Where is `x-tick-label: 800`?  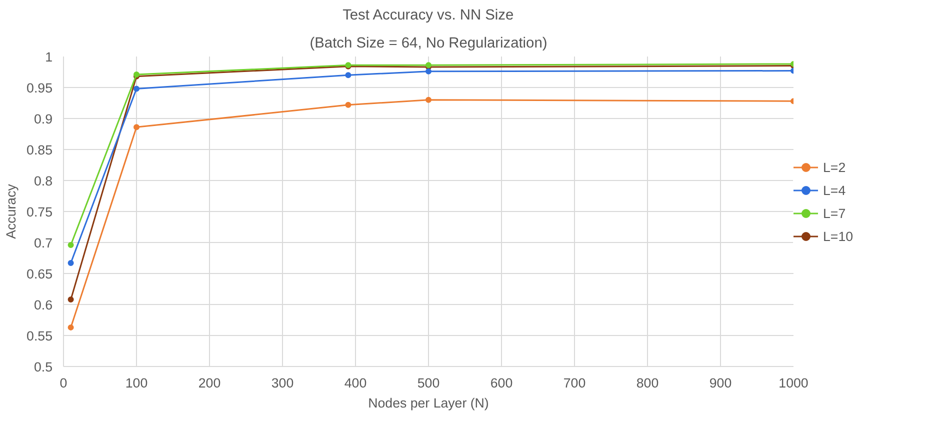 x-tick-label: 800 is located at coordinates (647, 383).